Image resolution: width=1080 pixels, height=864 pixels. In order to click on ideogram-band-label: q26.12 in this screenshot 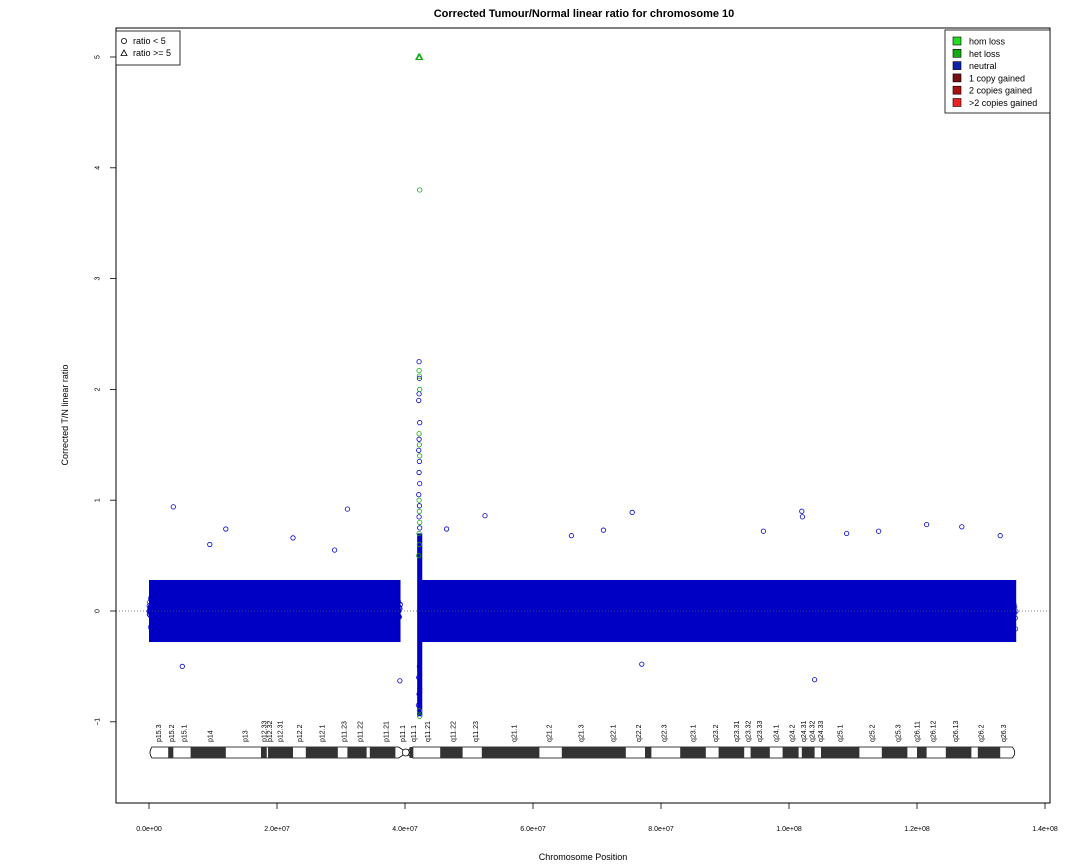, I will do `click(934, 731)`.